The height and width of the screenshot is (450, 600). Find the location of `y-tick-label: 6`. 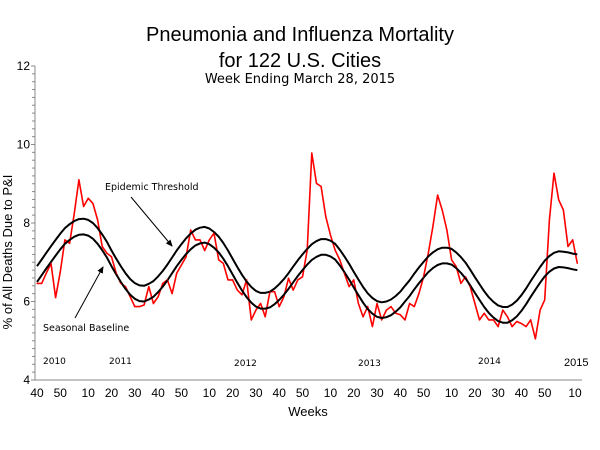

y-tick-label: 6 is located at coordinates (26, 302).